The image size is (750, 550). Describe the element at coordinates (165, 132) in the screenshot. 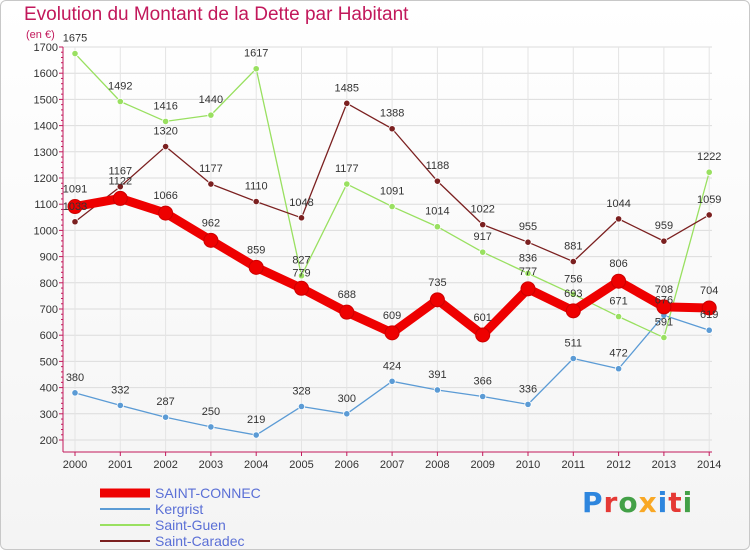

I see `data-label: 1320` at that location.